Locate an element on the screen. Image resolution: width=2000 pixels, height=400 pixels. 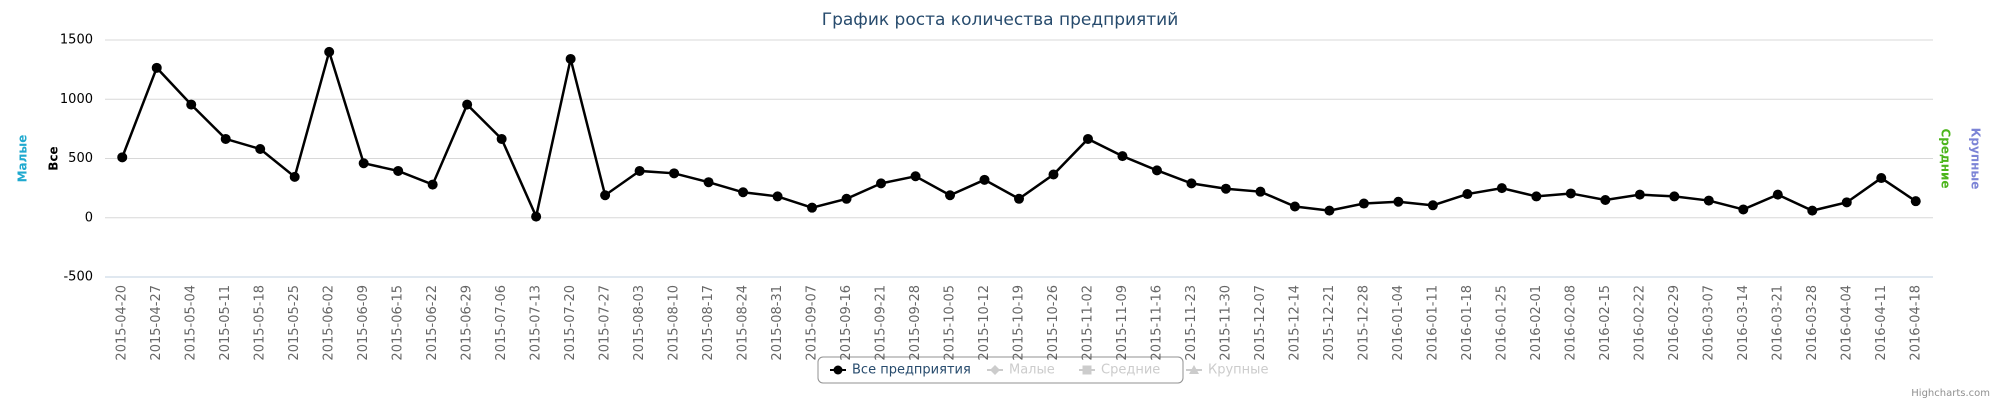
x-tick-label: 2015-11-09 is located at coordinates (1122, 323).